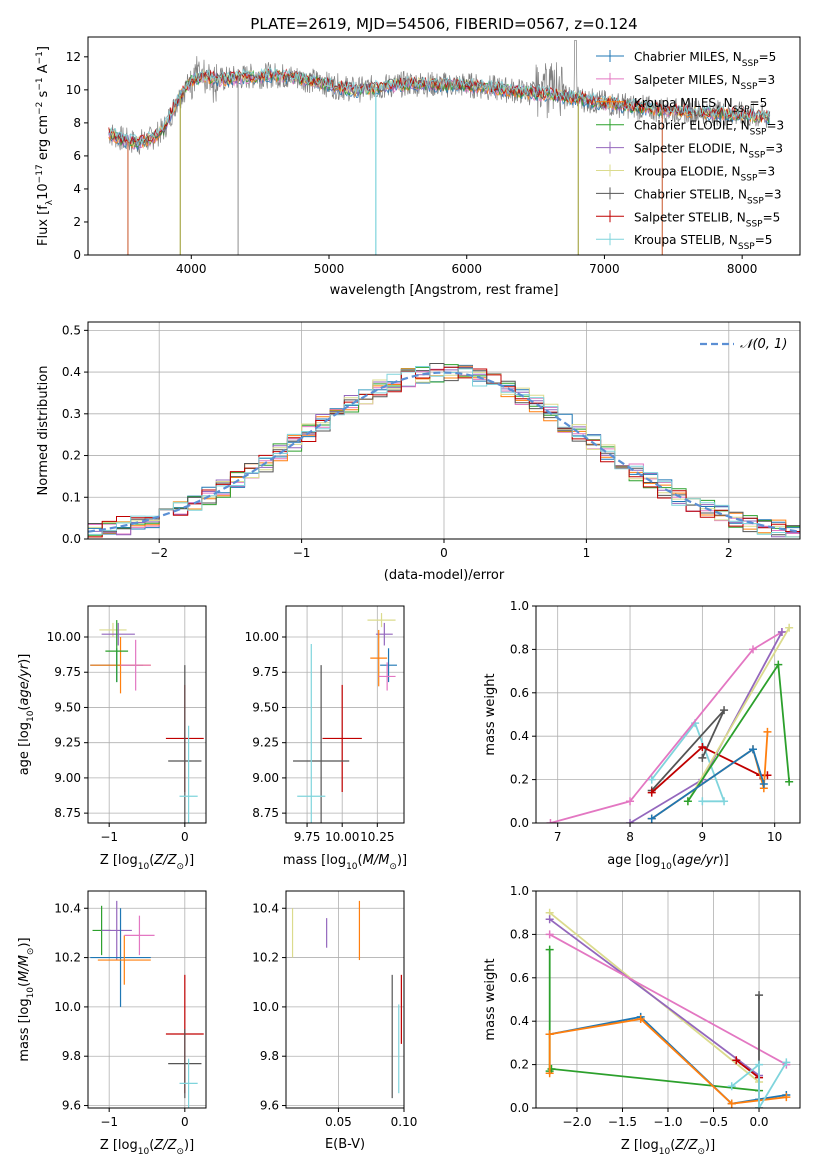 This screenshot has height=1170, width=819. What do you see at coordinates (768, 57) in the screenshot?
I see `legend-label-rest: =5` at bounding box center [768, 57].